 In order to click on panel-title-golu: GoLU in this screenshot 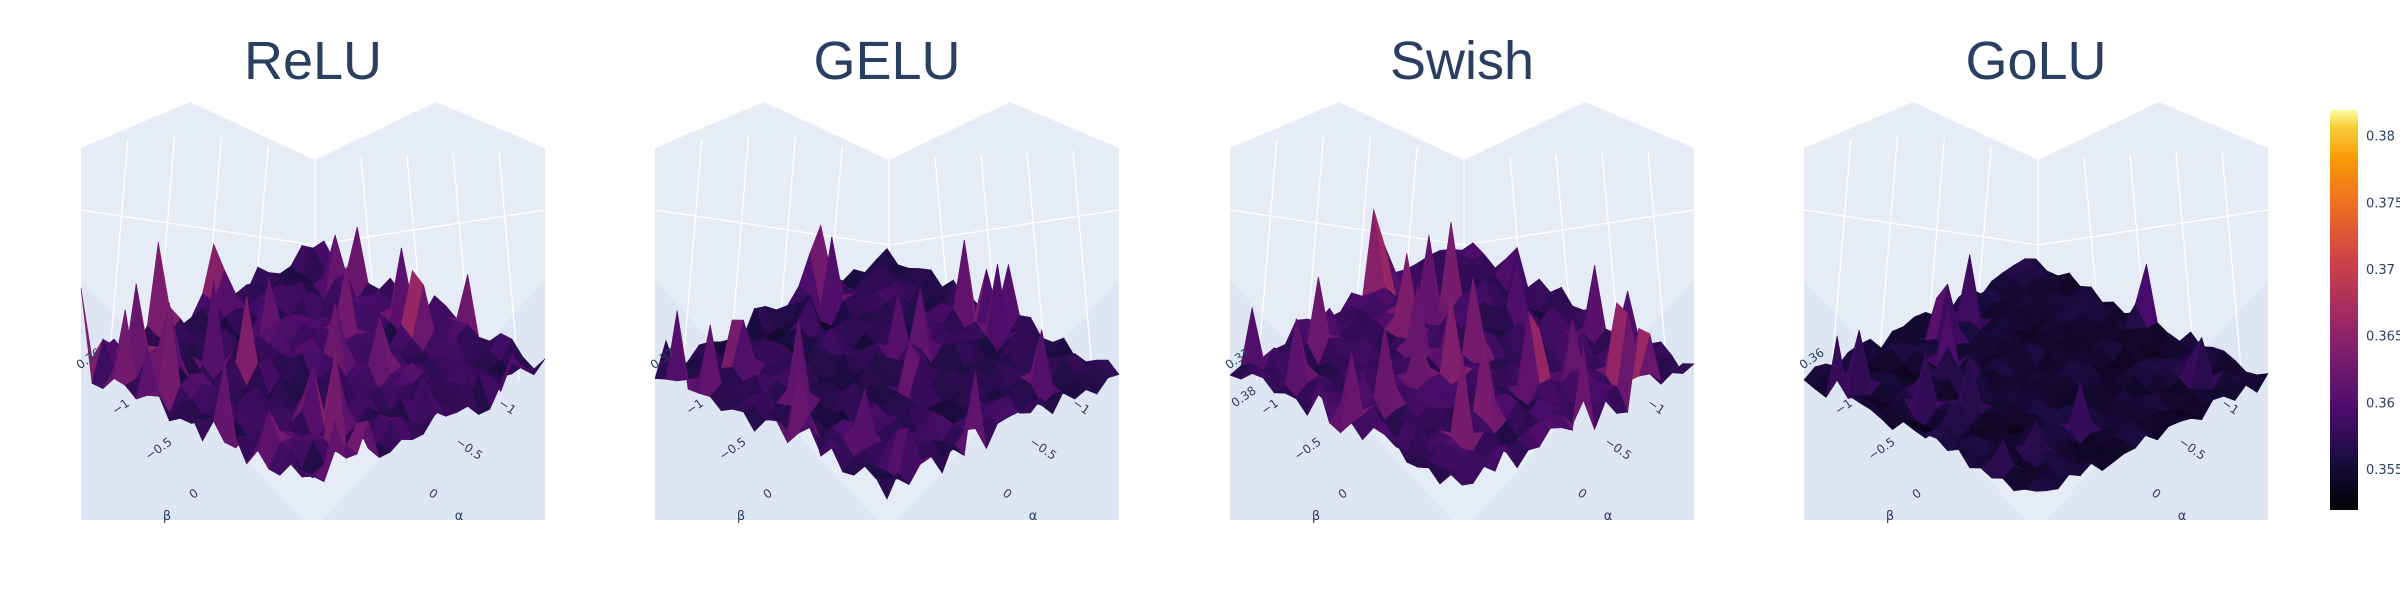, I will do `click(2036, 61)`.